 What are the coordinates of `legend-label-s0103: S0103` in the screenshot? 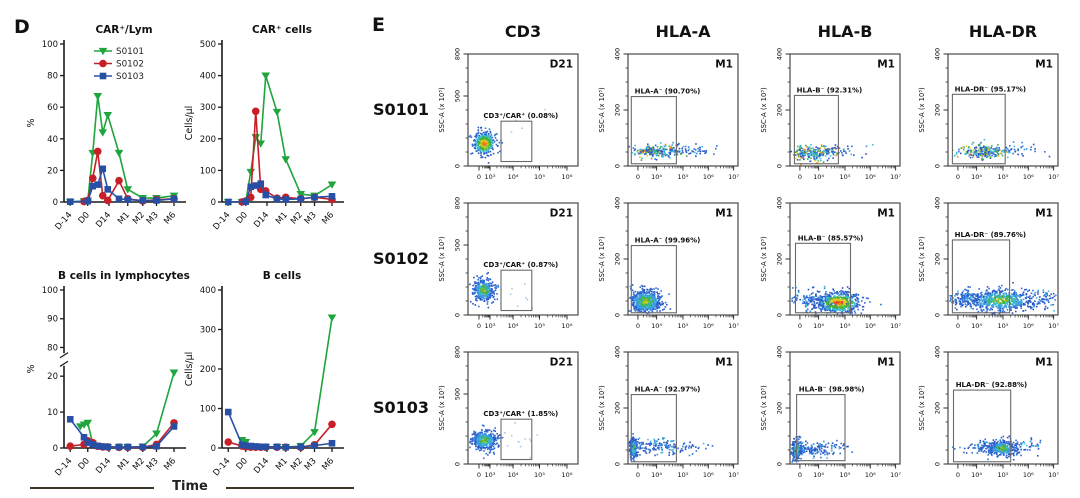 It's located at (130, 77).